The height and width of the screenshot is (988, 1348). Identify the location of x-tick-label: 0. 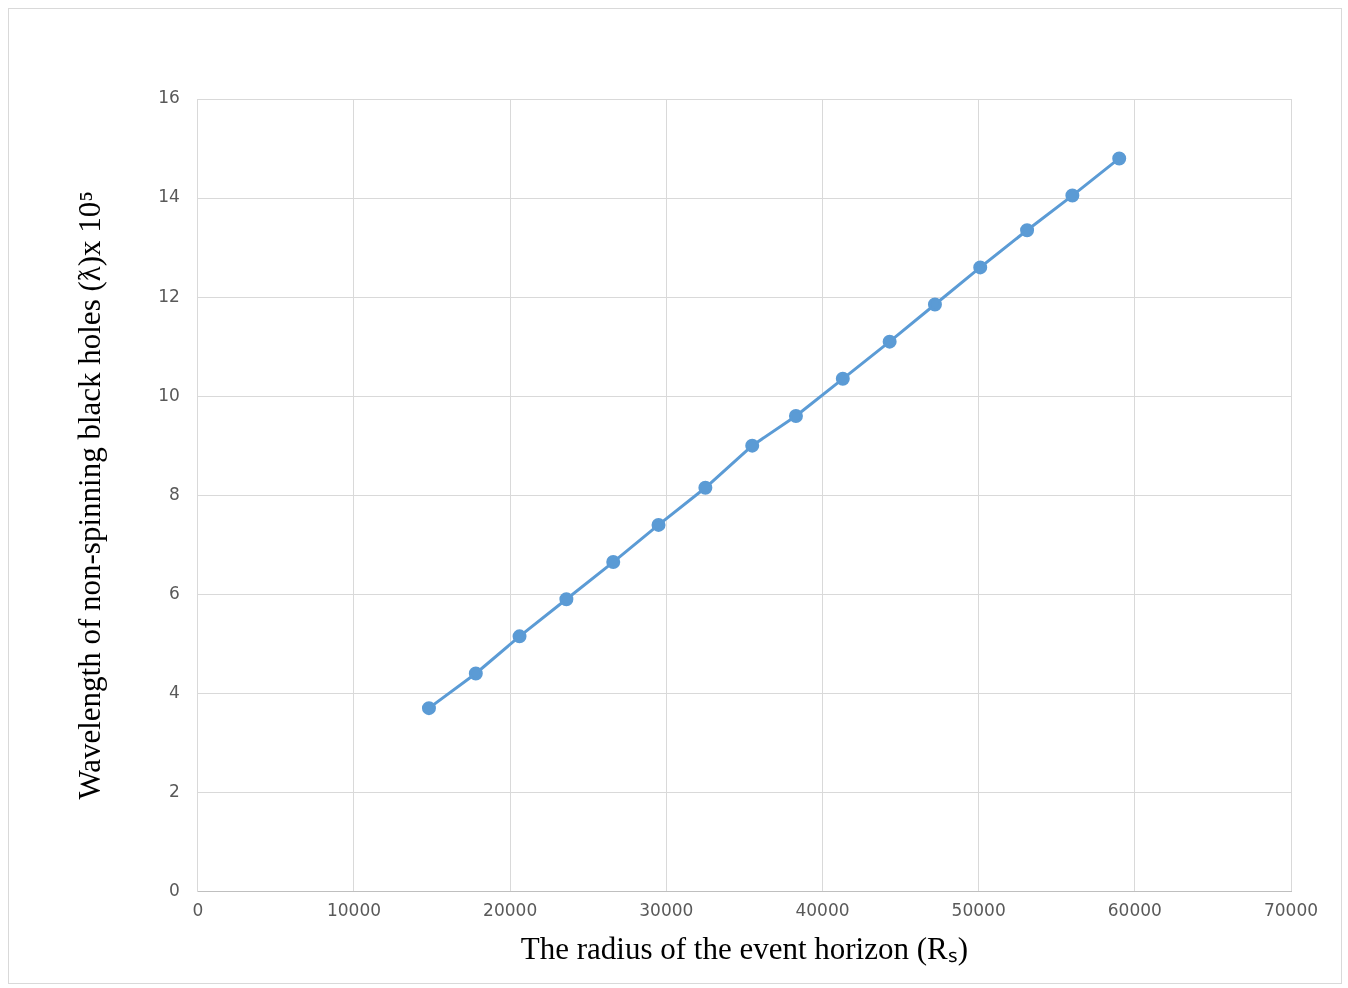
(198, 910).